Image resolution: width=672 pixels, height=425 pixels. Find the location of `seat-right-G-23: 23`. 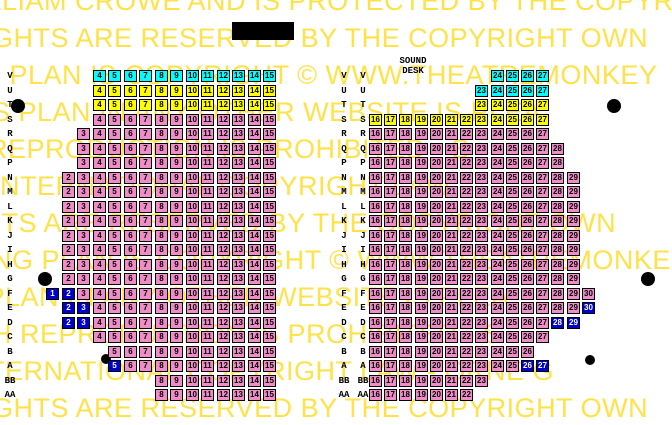

seat-right-G-23: 23 is located at coordinates (481, 279).